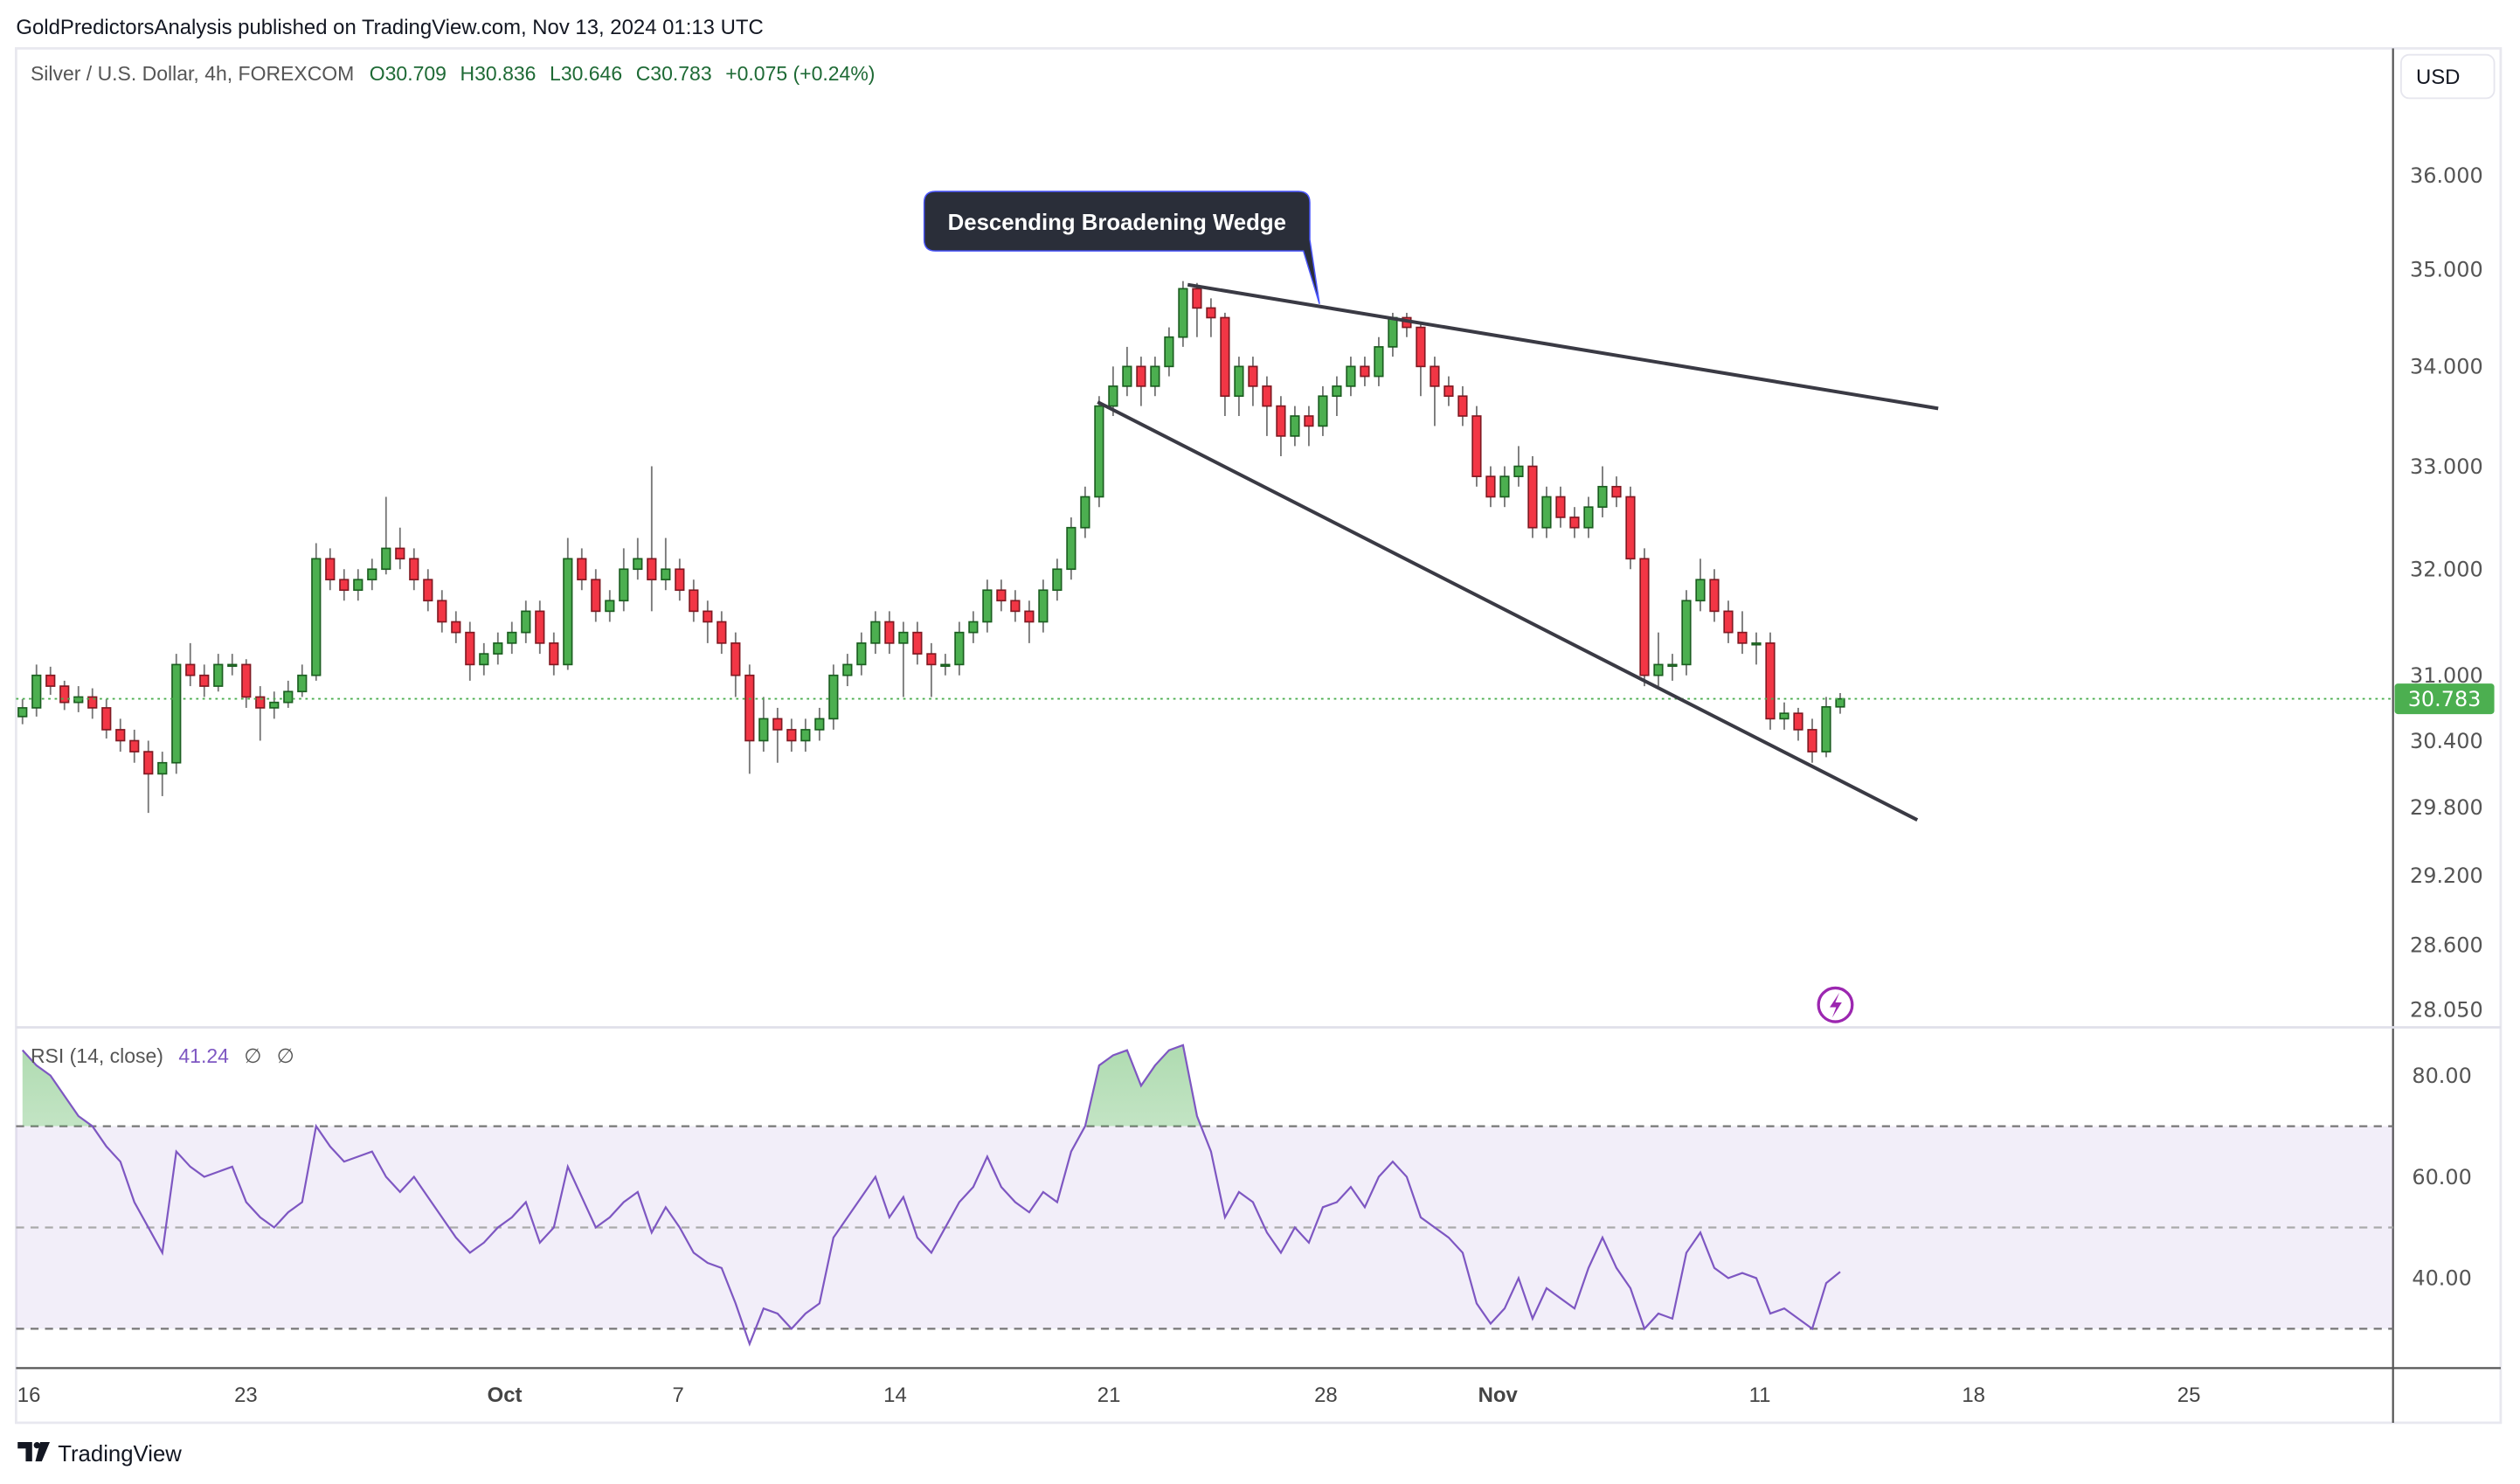 This screenshot has width=2520, height=1484. I want to click on pattern-callout: Descending Broadening Wedge, so click(1121, 248).